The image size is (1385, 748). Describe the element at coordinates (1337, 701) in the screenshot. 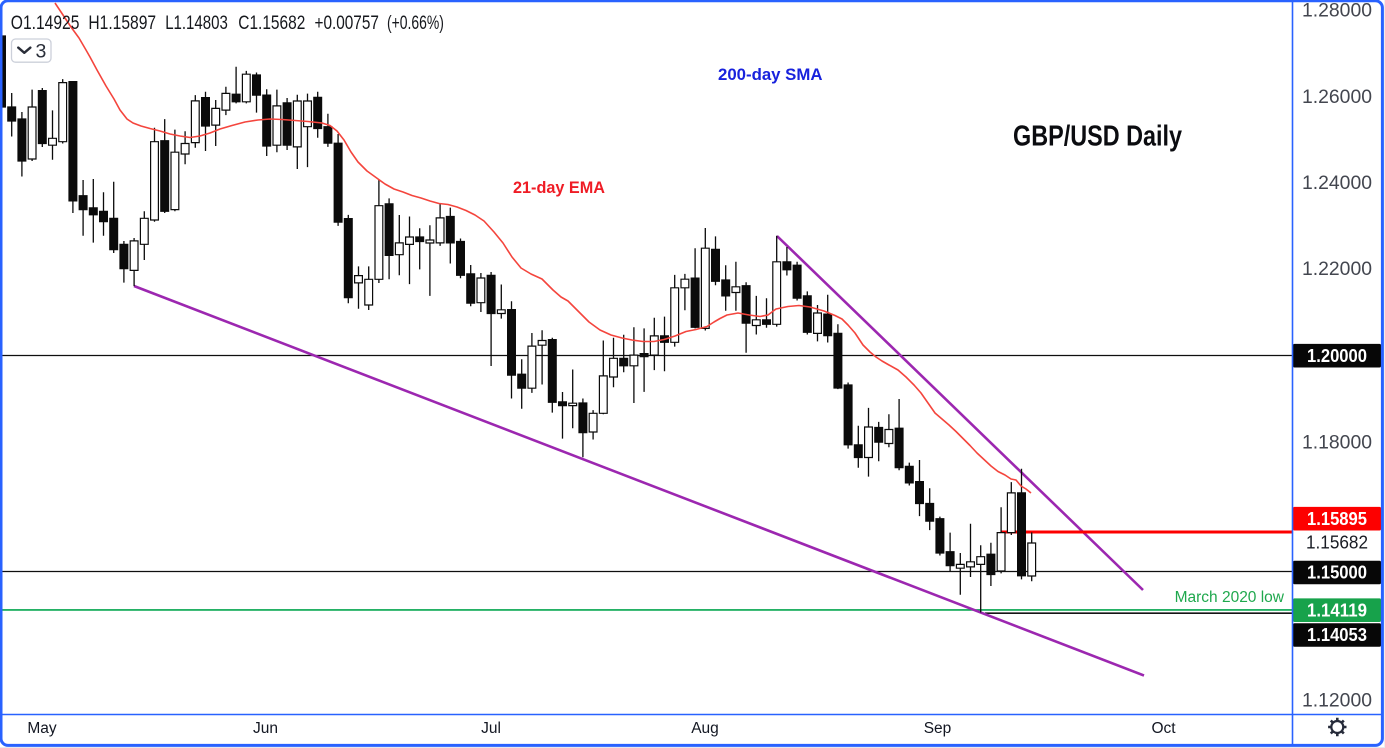

I see `svg-text: 1.12000` at that location.